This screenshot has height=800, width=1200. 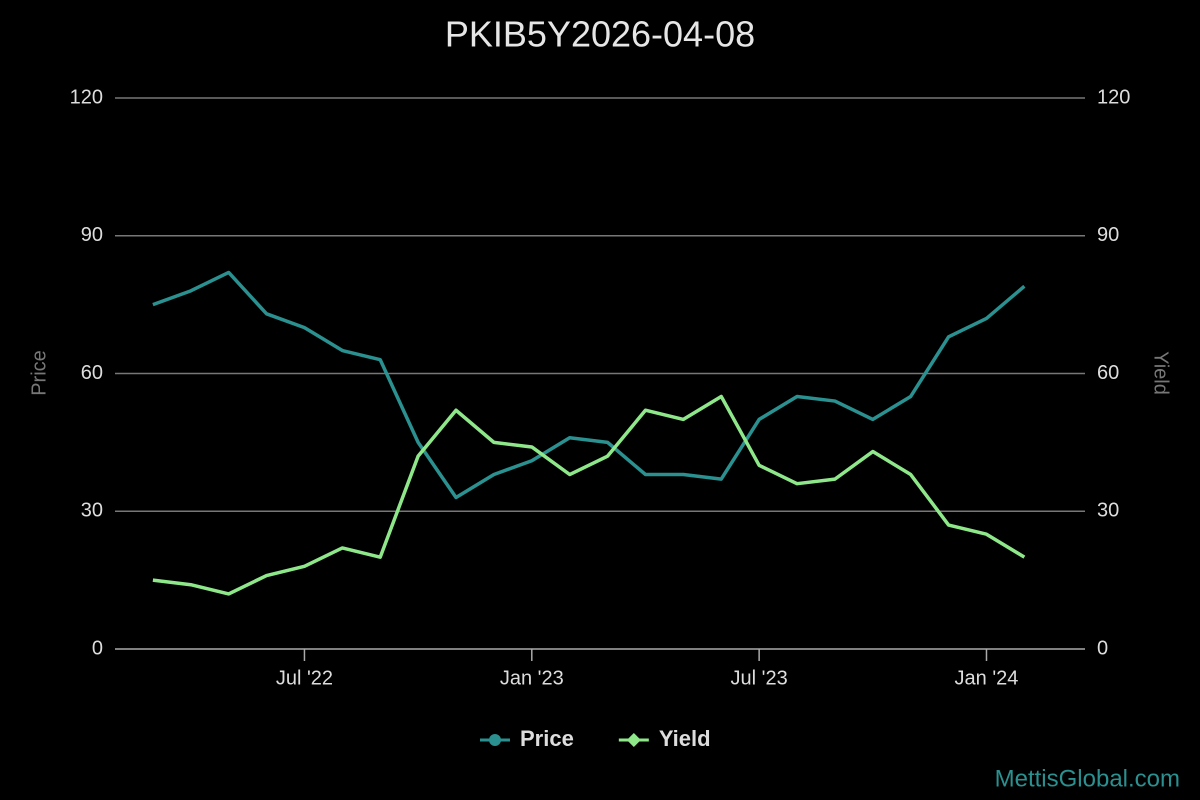 What do you see at coordinates (987, 678) in the screenshot?
I see `x-tick-label: Jan '24` at bounding box center [987, 678].